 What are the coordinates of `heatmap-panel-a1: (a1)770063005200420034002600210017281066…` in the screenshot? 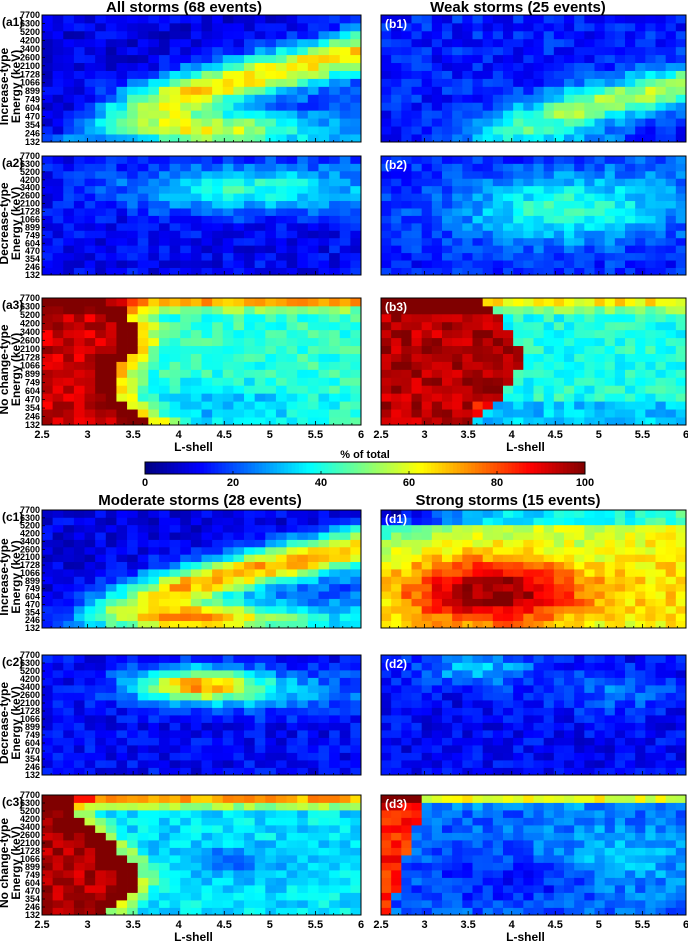 It's located at (181, 78).